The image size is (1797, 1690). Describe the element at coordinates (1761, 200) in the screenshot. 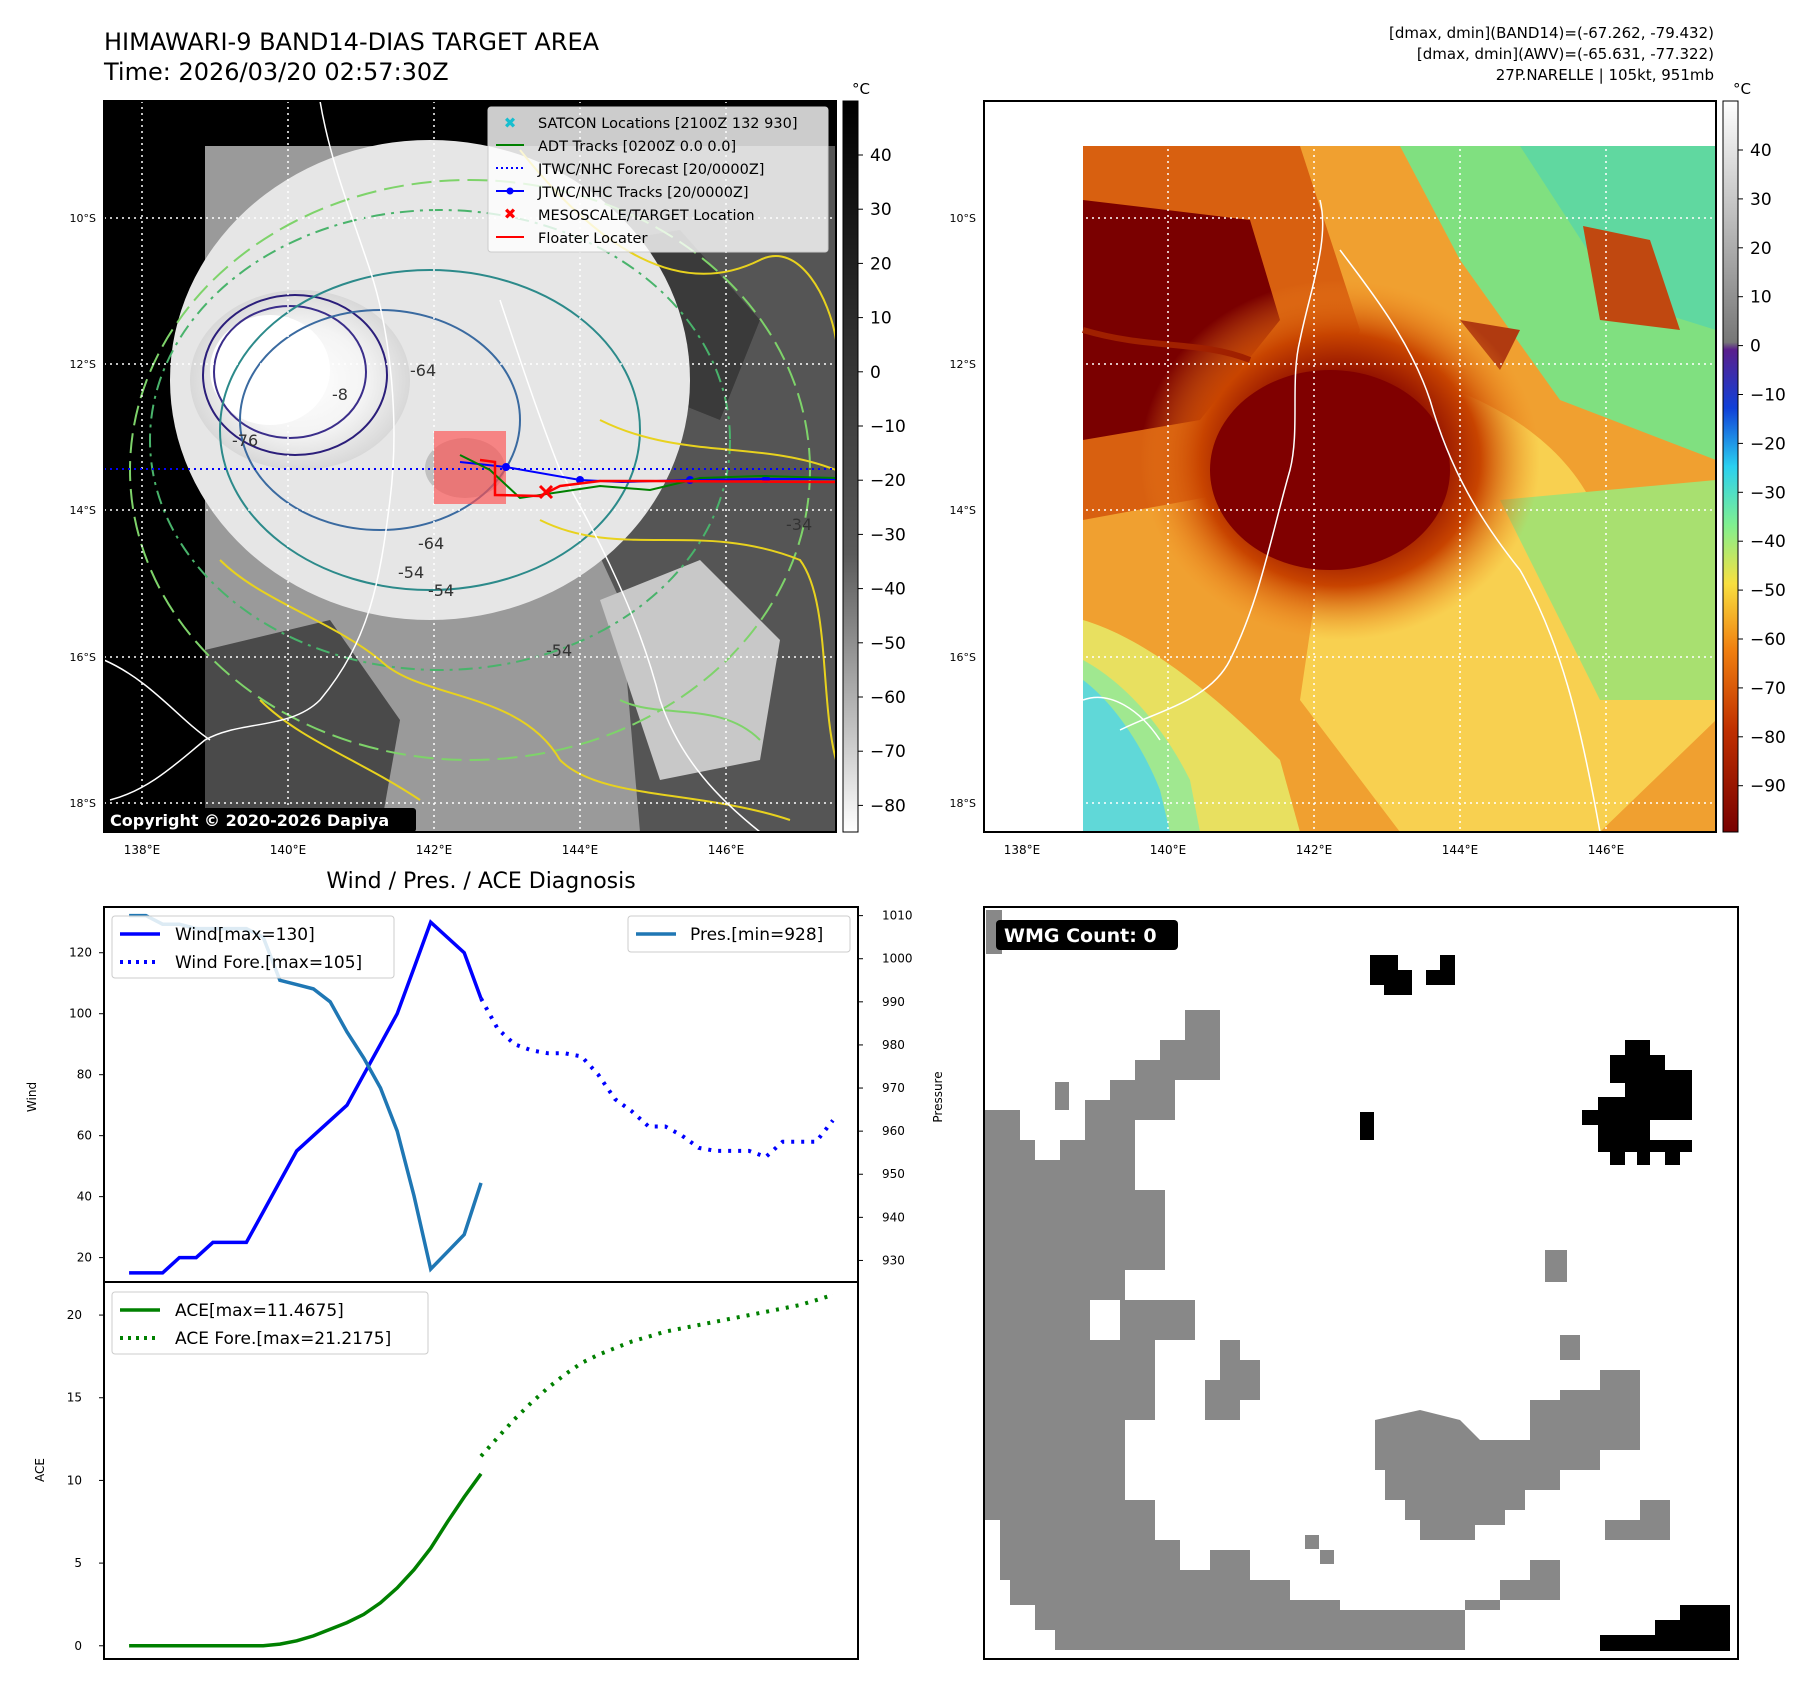

I see `right-colorbar-tick-label-1: 30` at that location.